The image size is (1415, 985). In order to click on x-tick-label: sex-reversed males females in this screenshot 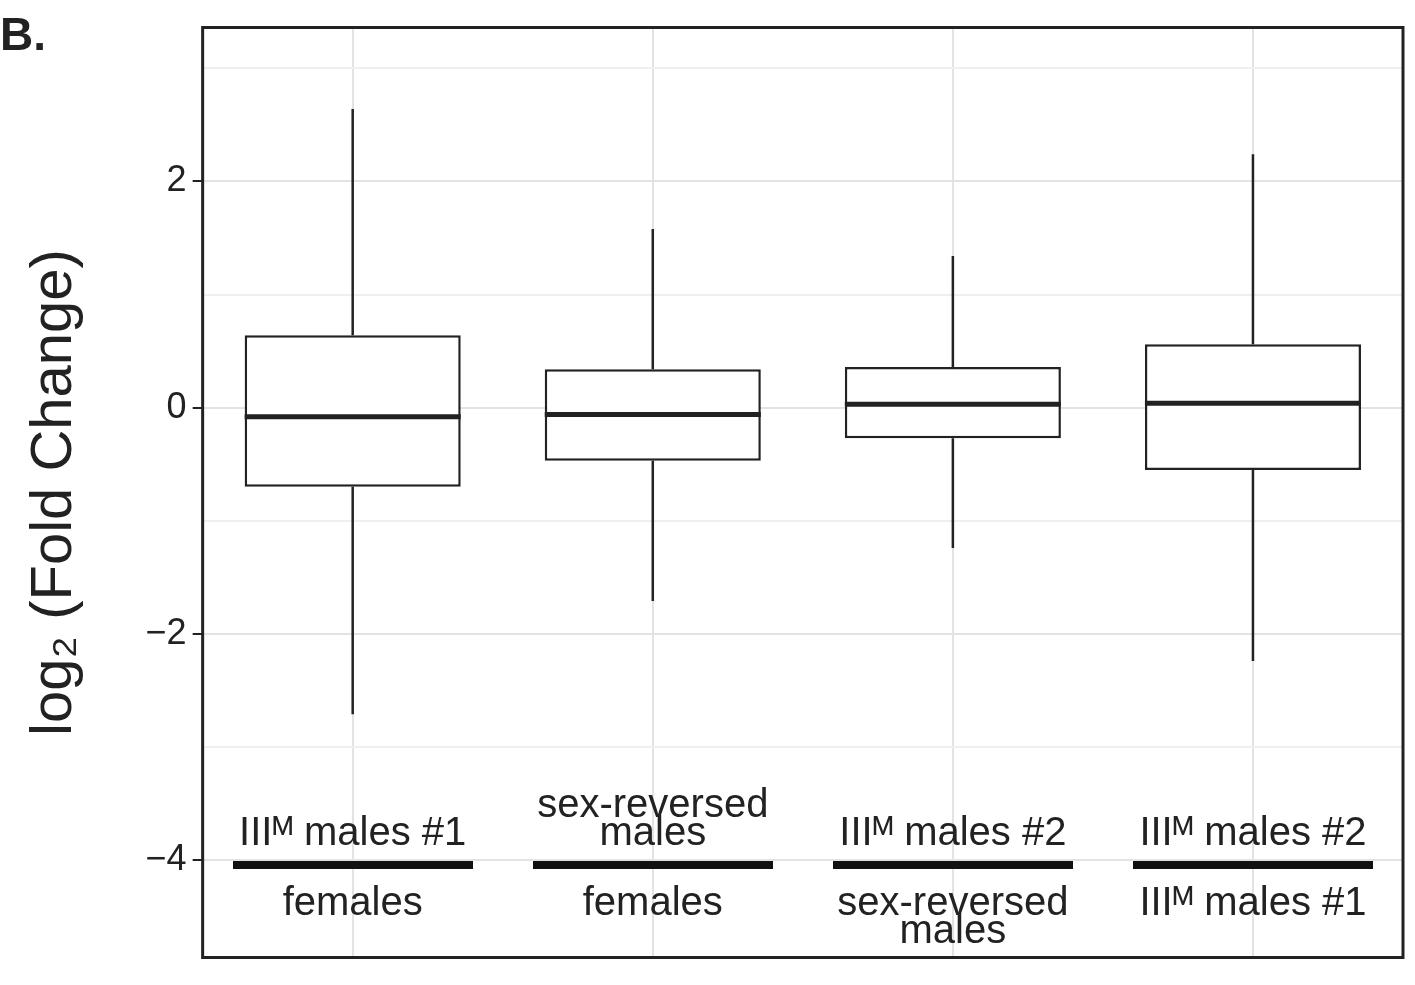, I will do `click(653, 852)`.